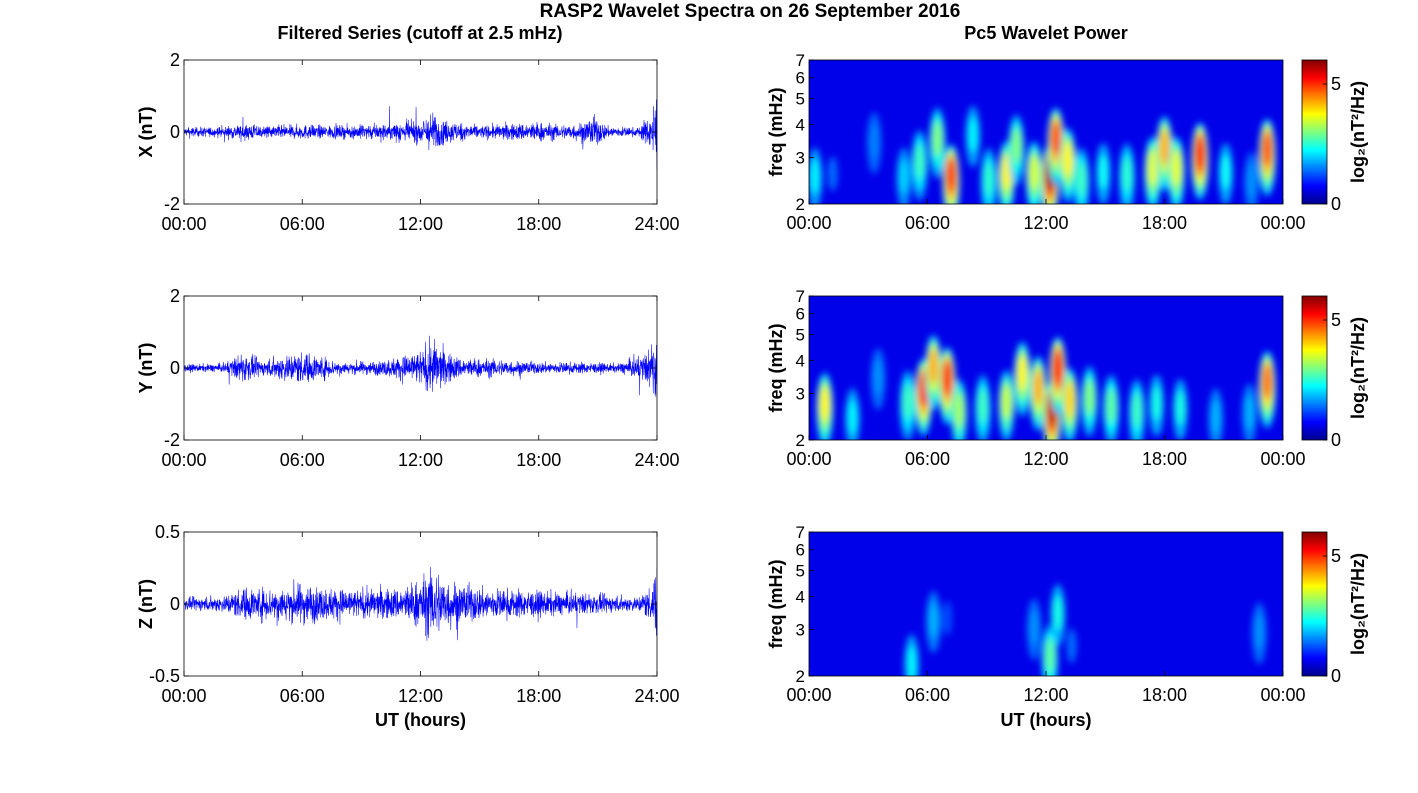  What do you see at coordinates (1314, 604) in the screenshot?
I see `colorbar-gradient` at bounding box center [1314, 604].